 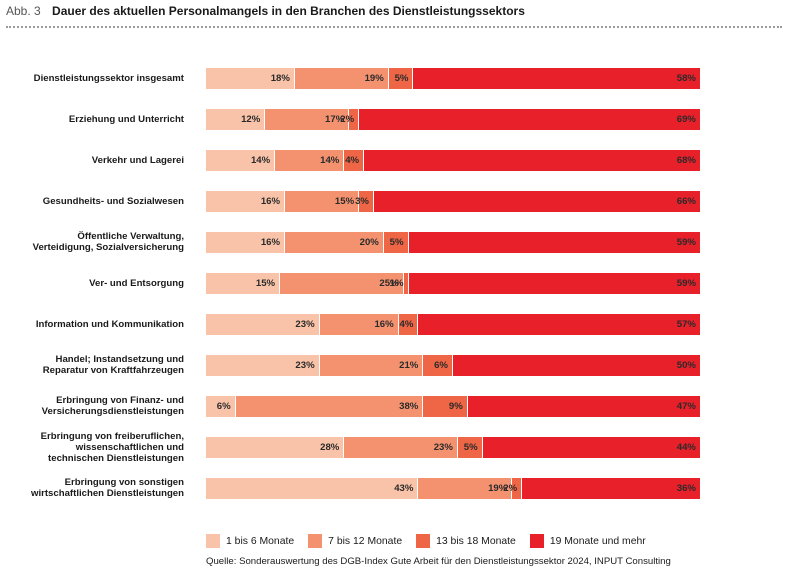 What do you see at coordinates (251, 119) in the screenshot?
I see `data-label: 12%` at bounding box center [251, 119].